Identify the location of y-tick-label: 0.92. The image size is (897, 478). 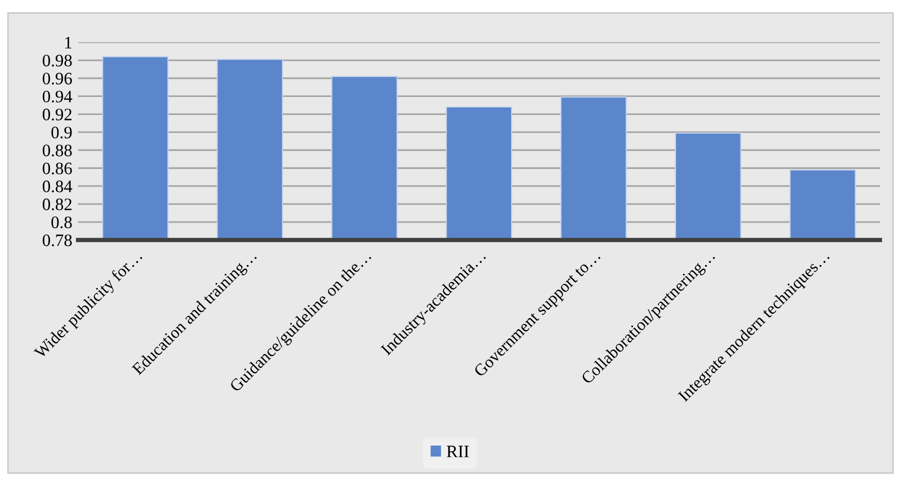
(57, 114).